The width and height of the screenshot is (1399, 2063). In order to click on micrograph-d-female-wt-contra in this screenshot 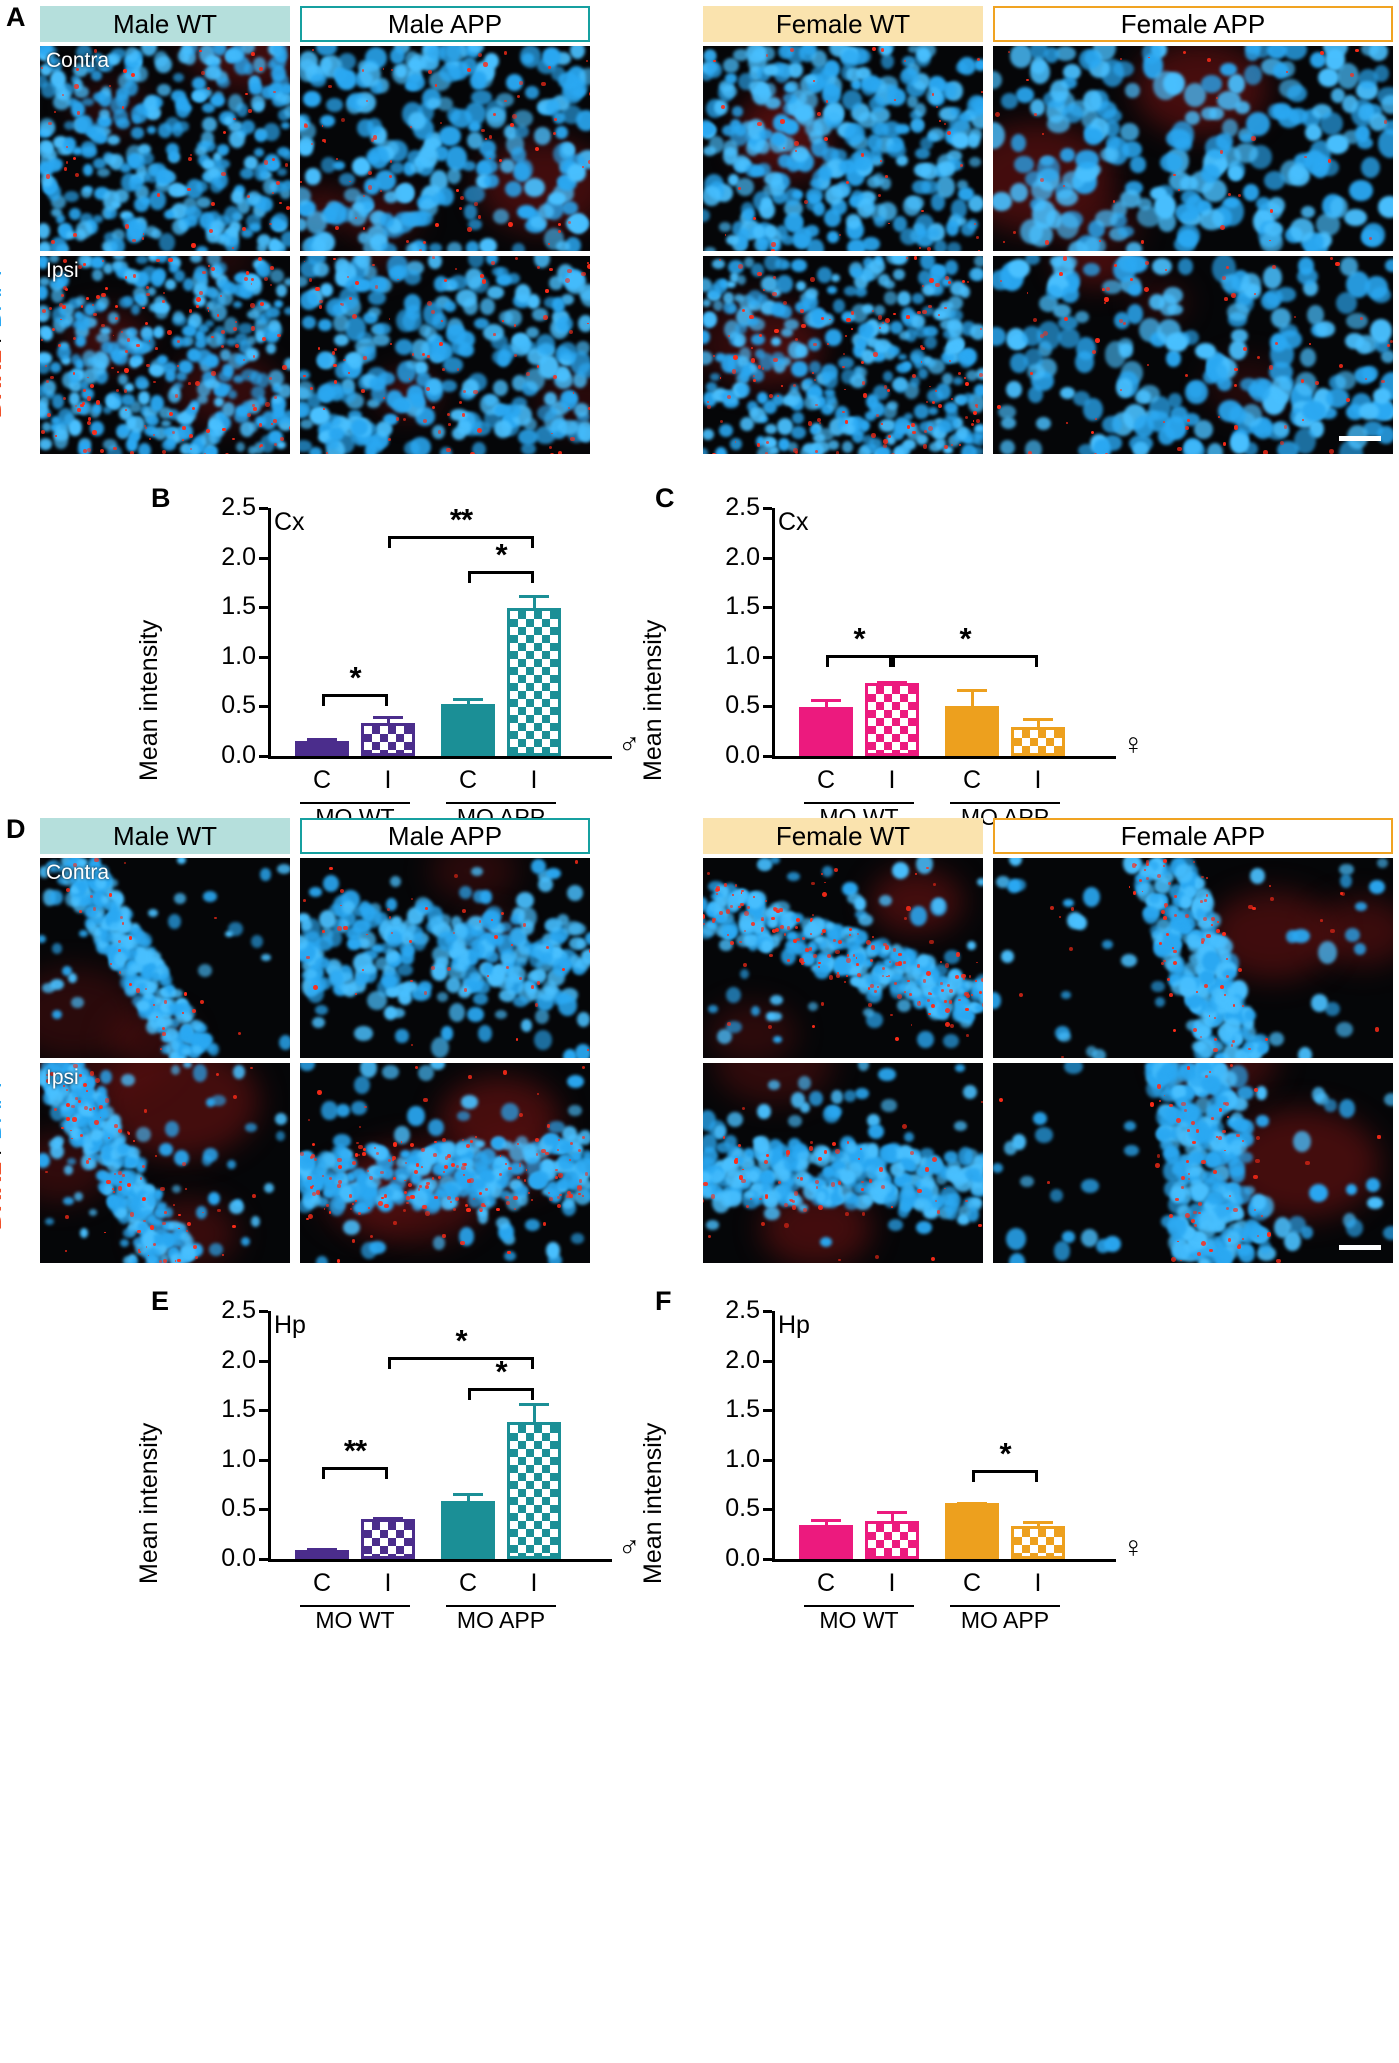, I will do `click(843, 958)`.